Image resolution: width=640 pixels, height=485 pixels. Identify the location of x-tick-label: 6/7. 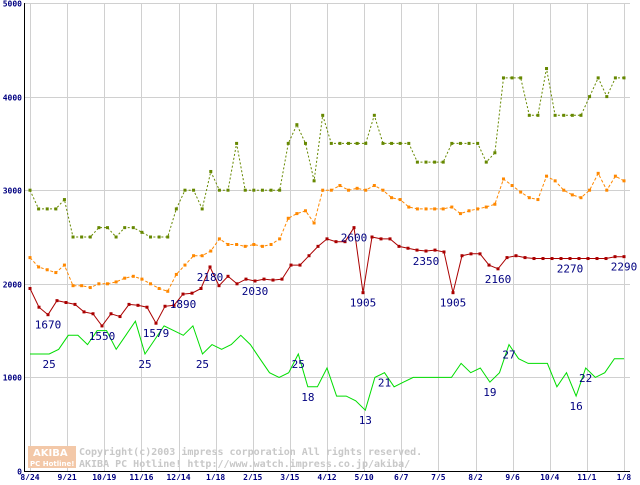
(401, 476).